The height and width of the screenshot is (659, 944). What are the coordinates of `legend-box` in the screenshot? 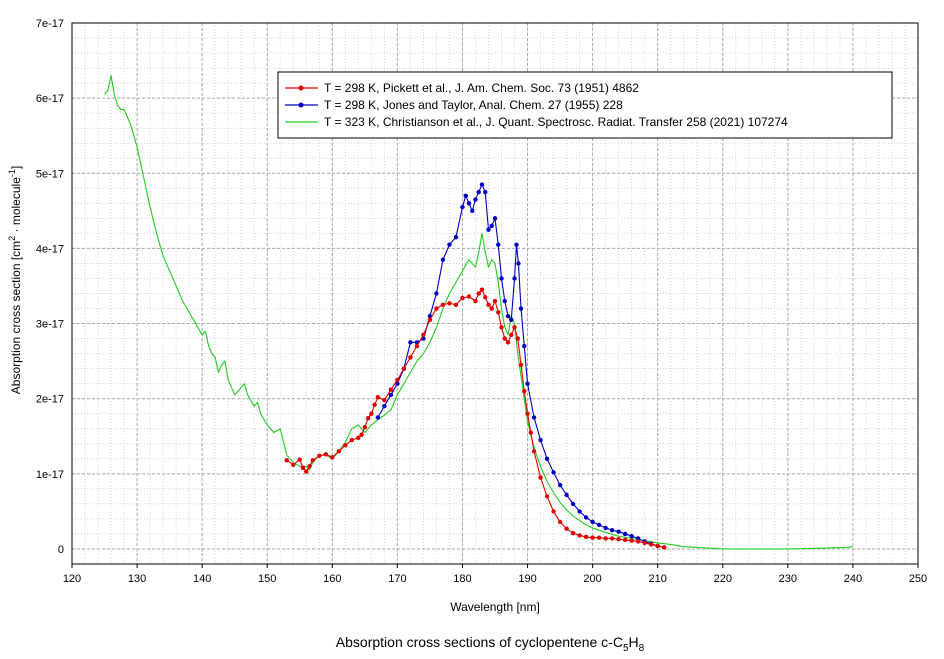 It's located at (585, 105).